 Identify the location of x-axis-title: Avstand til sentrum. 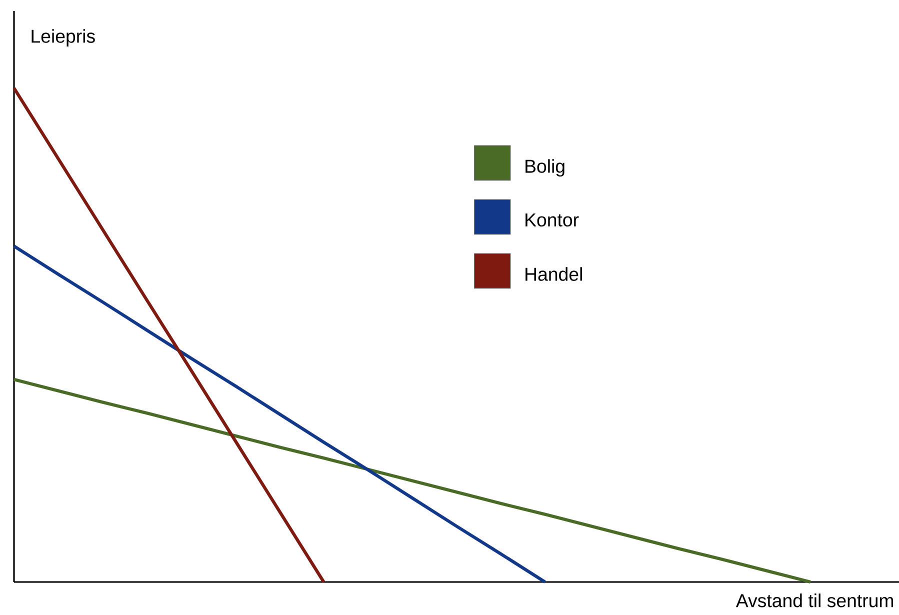
(815, 601).